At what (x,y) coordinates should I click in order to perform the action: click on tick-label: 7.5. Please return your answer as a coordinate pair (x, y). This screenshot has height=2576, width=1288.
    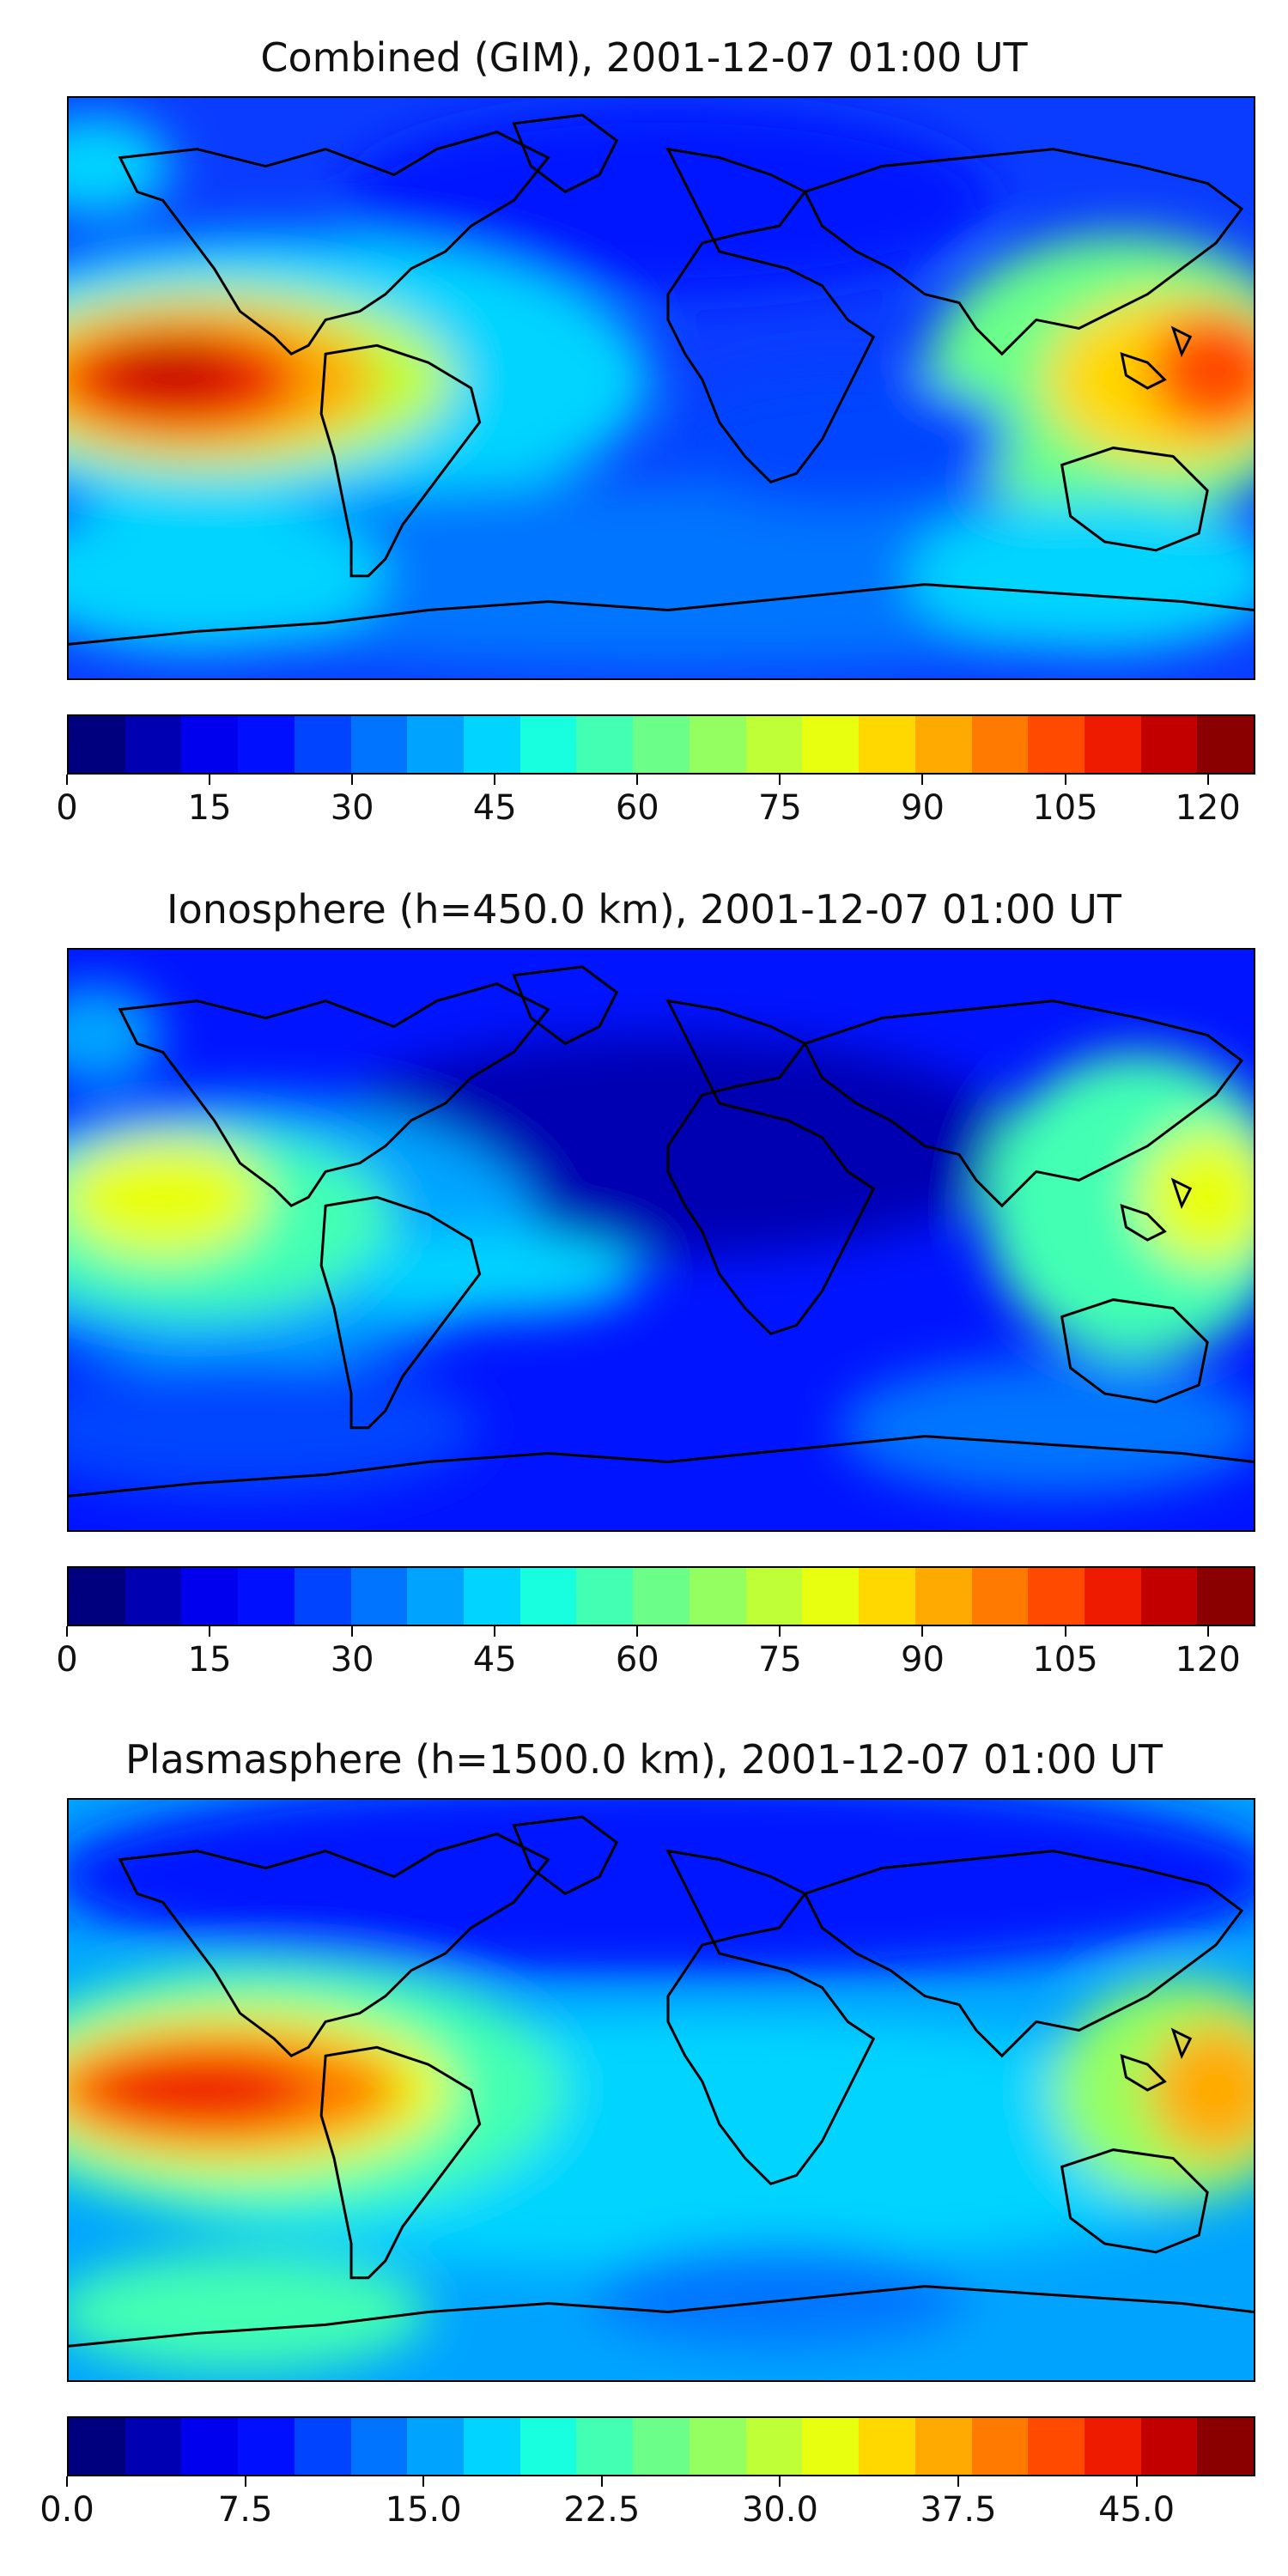
    Looking at the image, I should click on (245, 2510).